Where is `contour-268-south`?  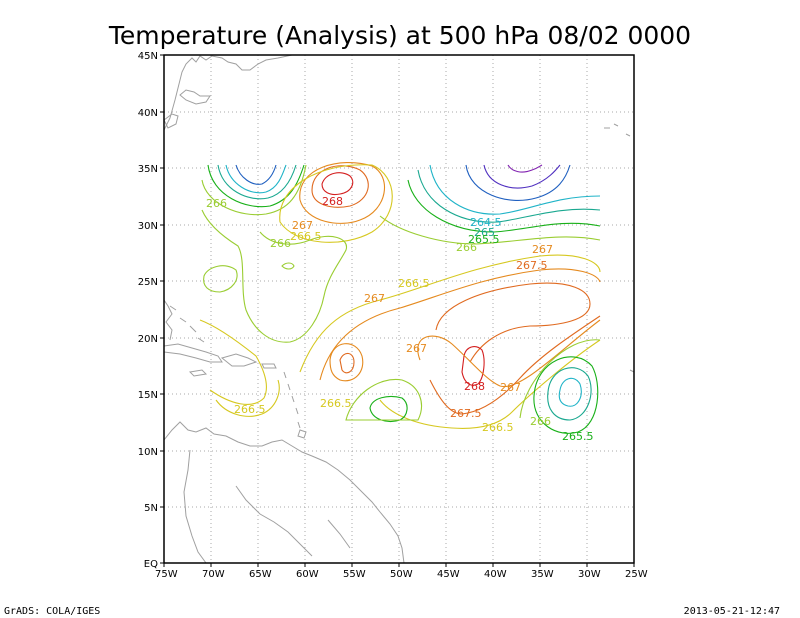 contour-268-south is located at coordinates (473, 366).